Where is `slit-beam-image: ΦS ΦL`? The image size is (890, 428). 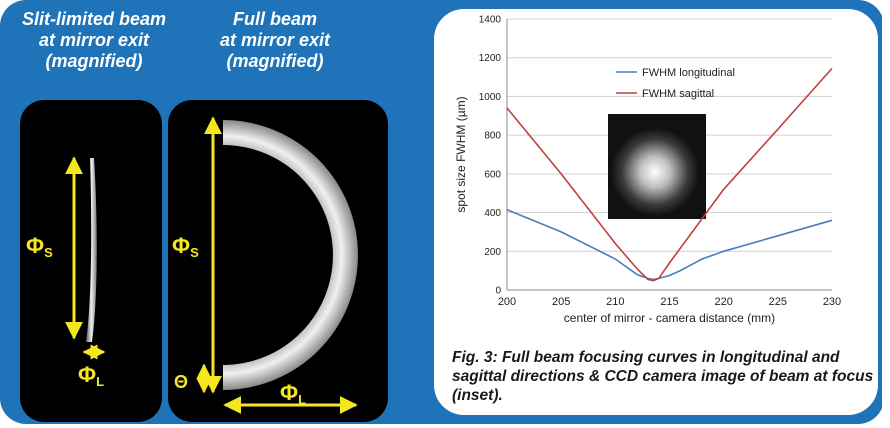 slit-beam-image: ΦS ΦL is located at coordinates (91, 261).